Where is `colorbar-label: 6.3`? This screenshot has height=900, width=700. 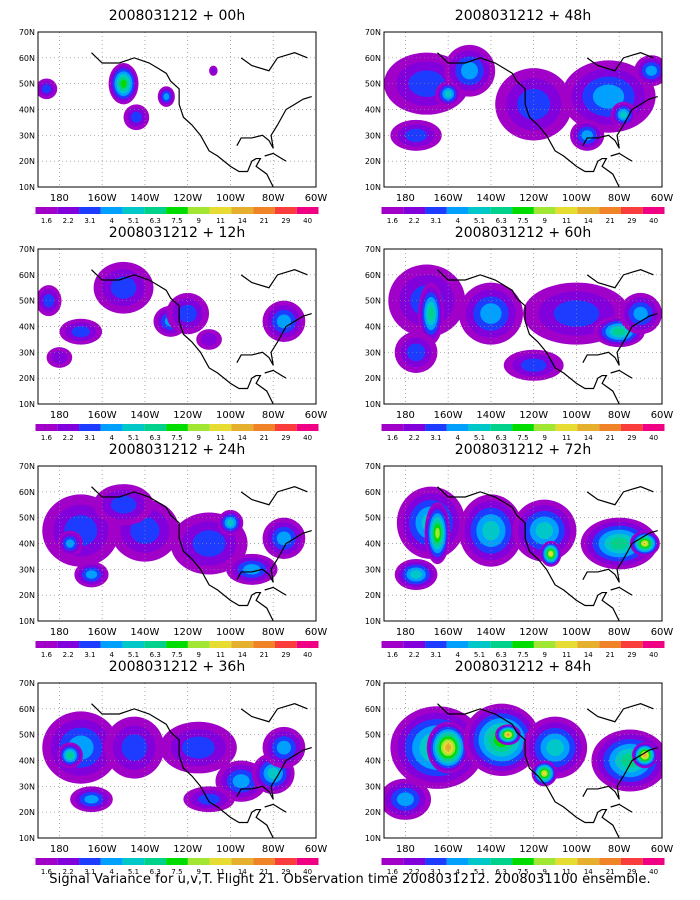
colorbar-label: 6.3 is located at coordinates (501, 221).